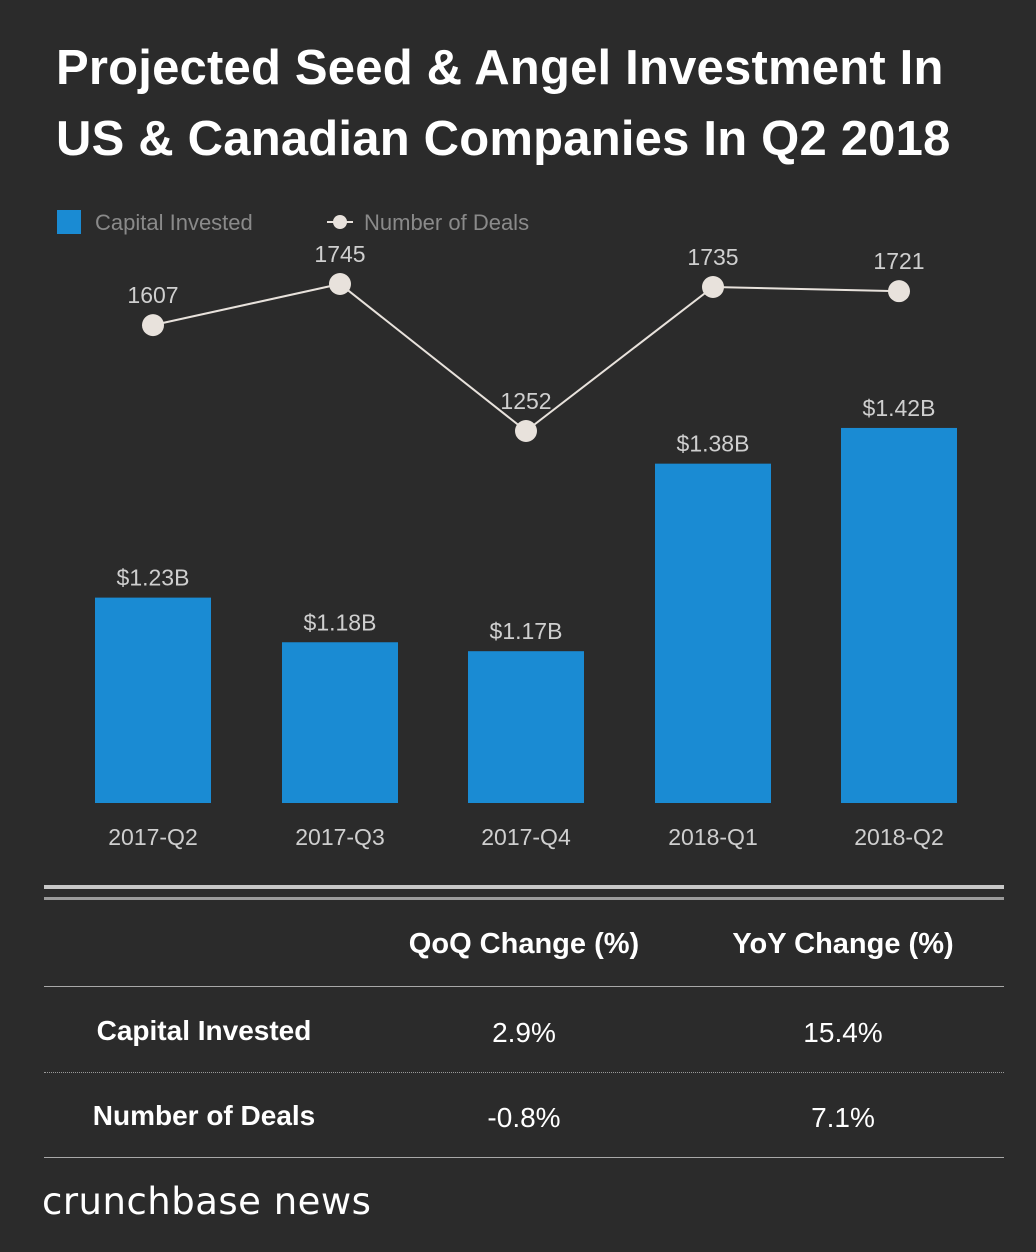 This screenshot has width=1036, height=1252. Describe the element at coordinates (526, 727) in the screenshot. I see `bar-2017-Q4` at that location.